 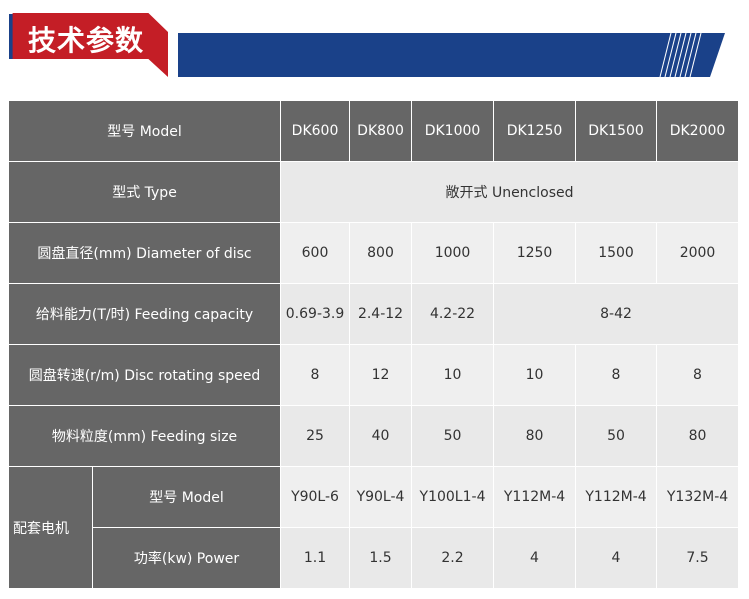 I want to click on model-header: DK1500, so click(x=616, y=131).